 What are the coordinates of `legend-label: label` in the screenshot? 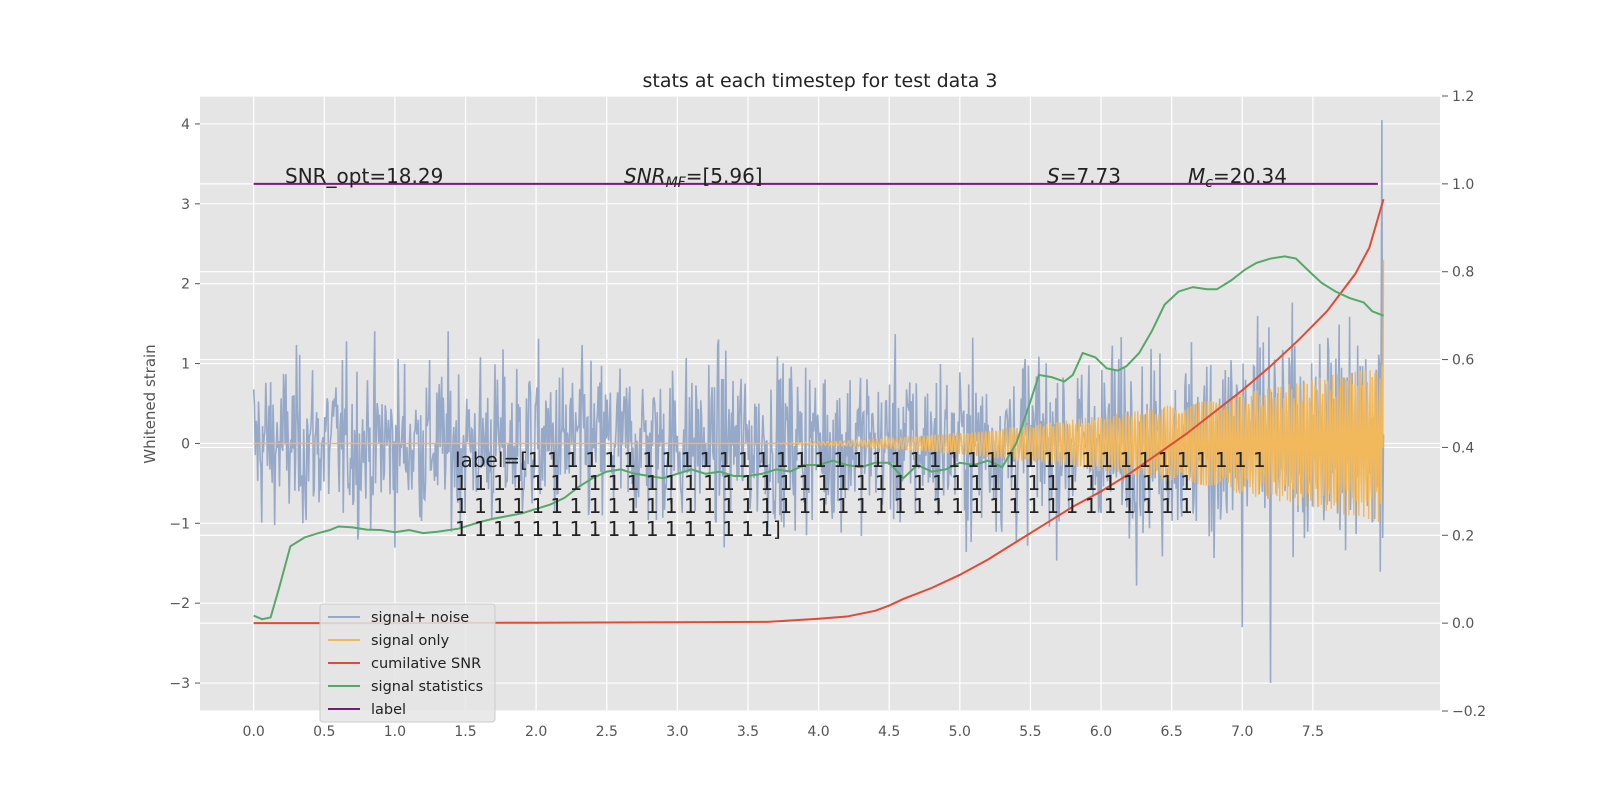 It's located at (388, 710).